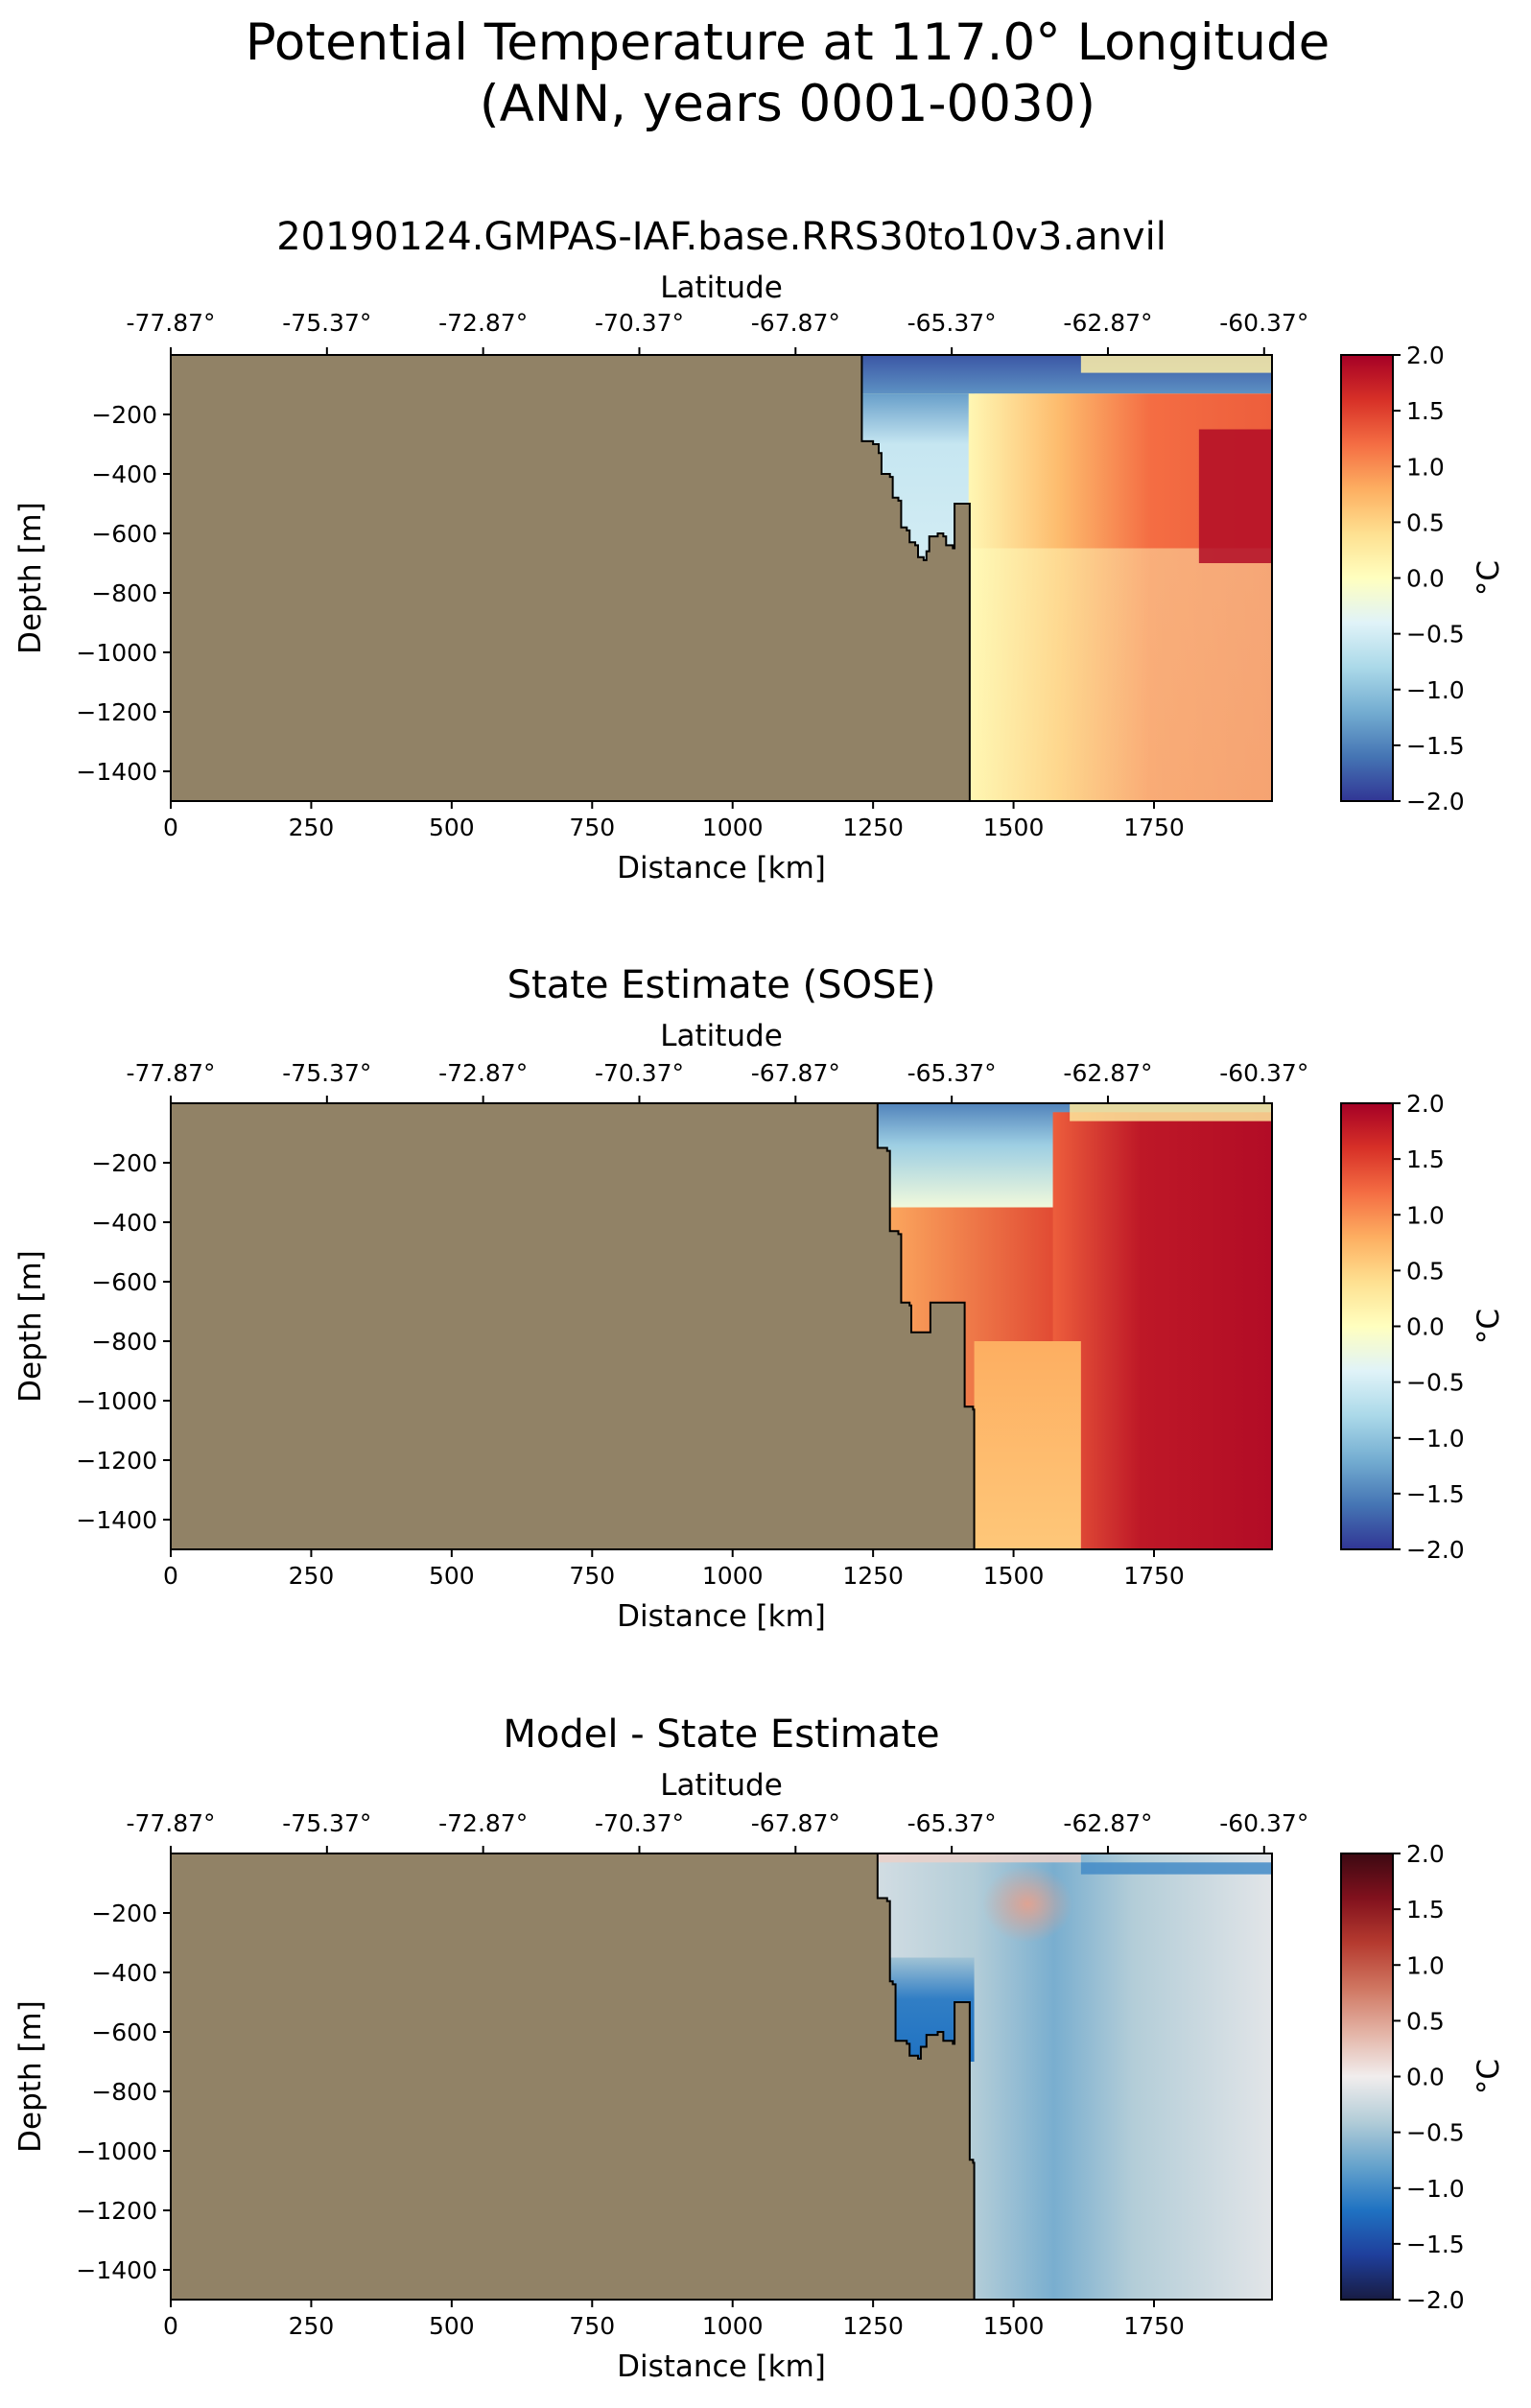  Describe the element at coordinates (1027, 1904) in the screenshot. I see `field-anomaly` at that location.